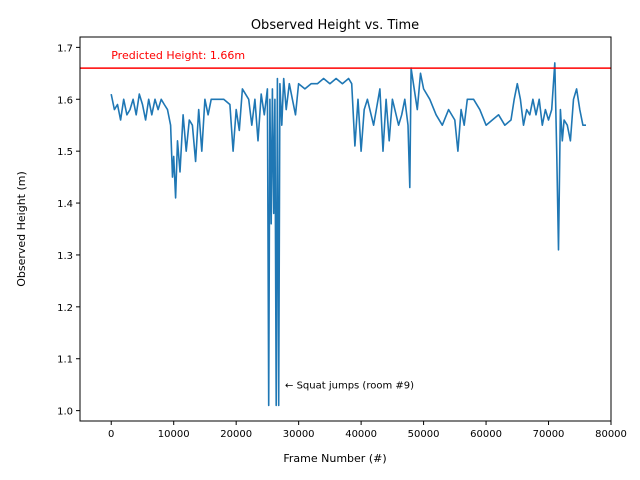 This screenshot has width=640, height=480. What do you see at coordinates (349, 386) in the screenshot?
I see `annotation-squat-jumps: ← Squat jumps (room #9)` at bounding box center [349, 386].